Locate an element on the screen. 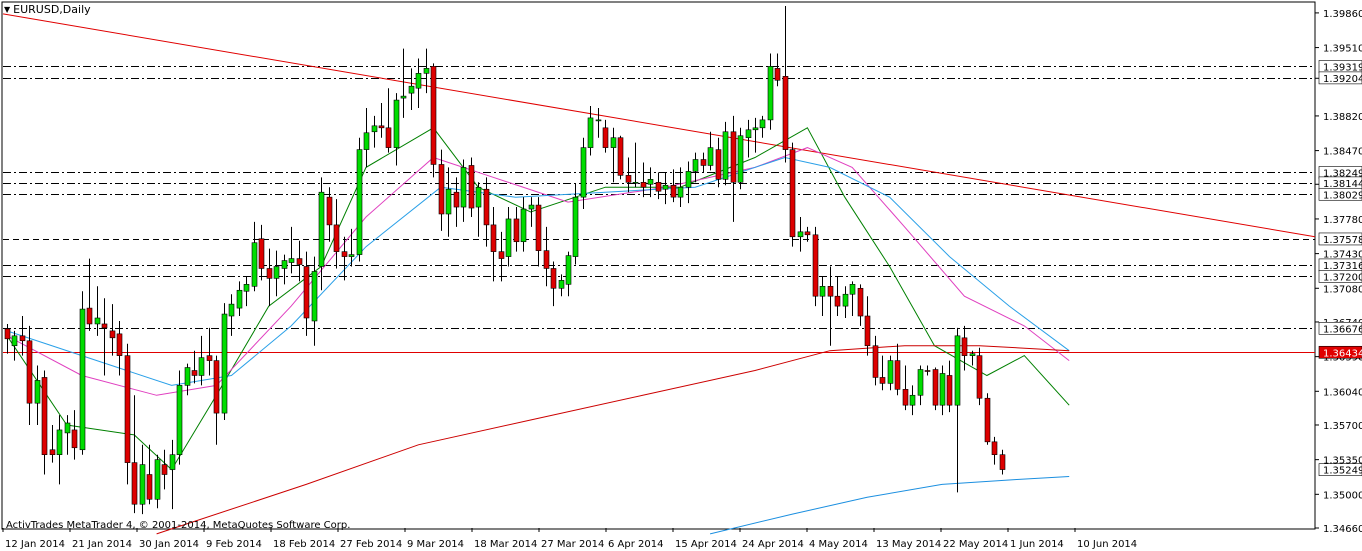 This screenshot has width=1362, height=551. price-tick-label: 1.35350 is located at coordinates (1342, 461).